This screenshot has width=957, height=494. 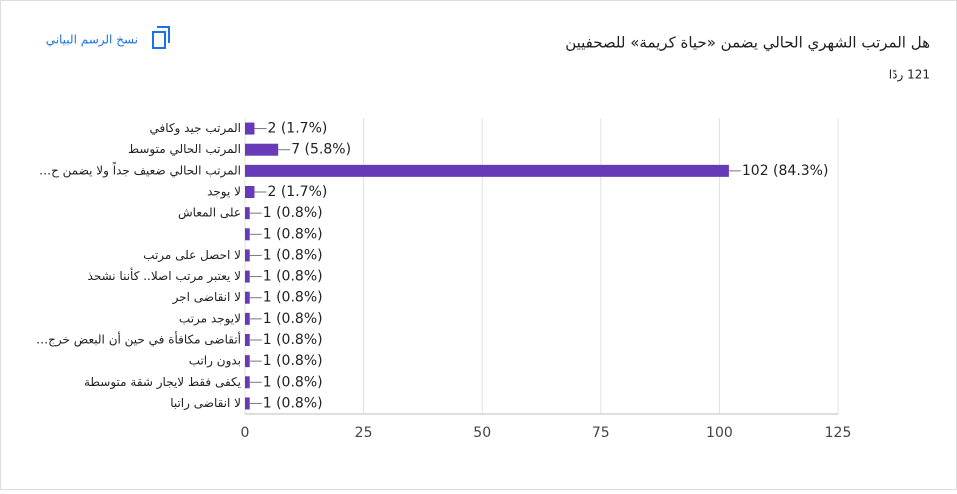 I want to click on y-tick-label: بدون راتب, so click(x=215, y=361).